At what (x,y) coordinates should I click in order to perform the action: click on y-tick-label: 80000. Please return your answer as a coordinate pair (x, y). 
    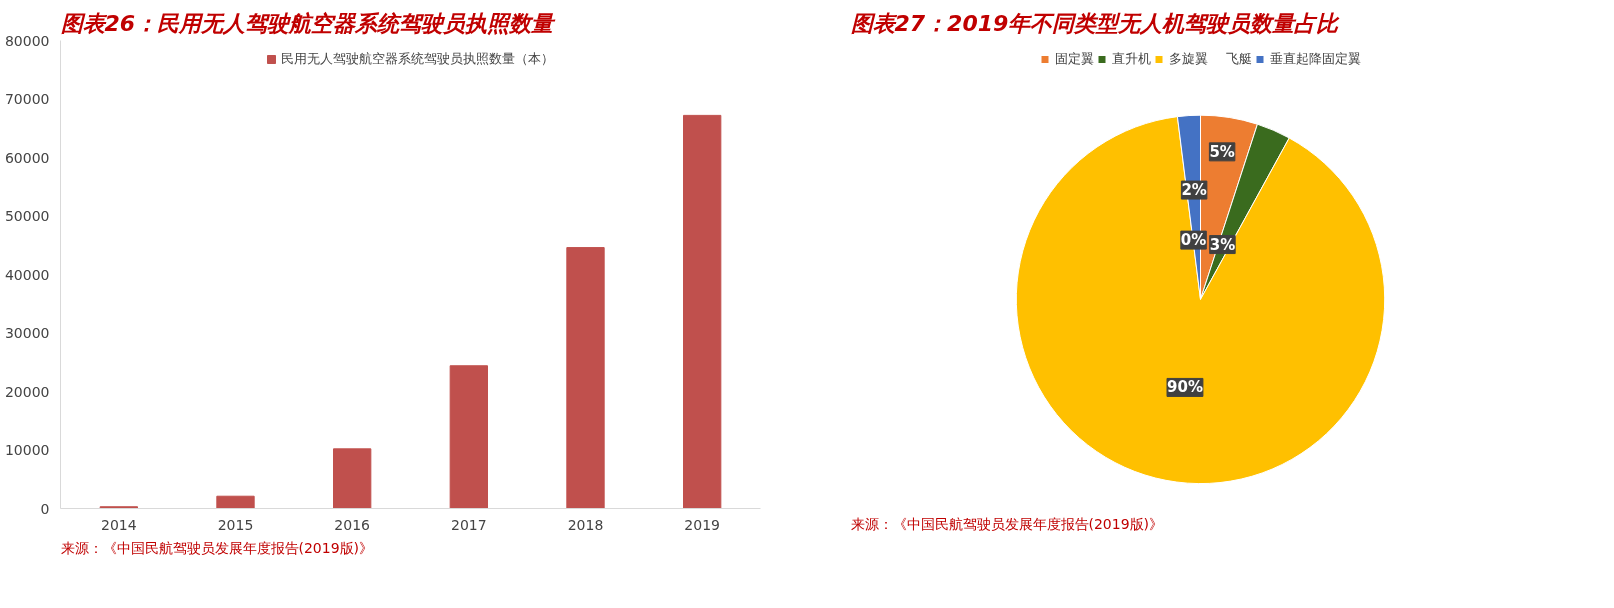
    Looking at the image, I should click on (27, 40).